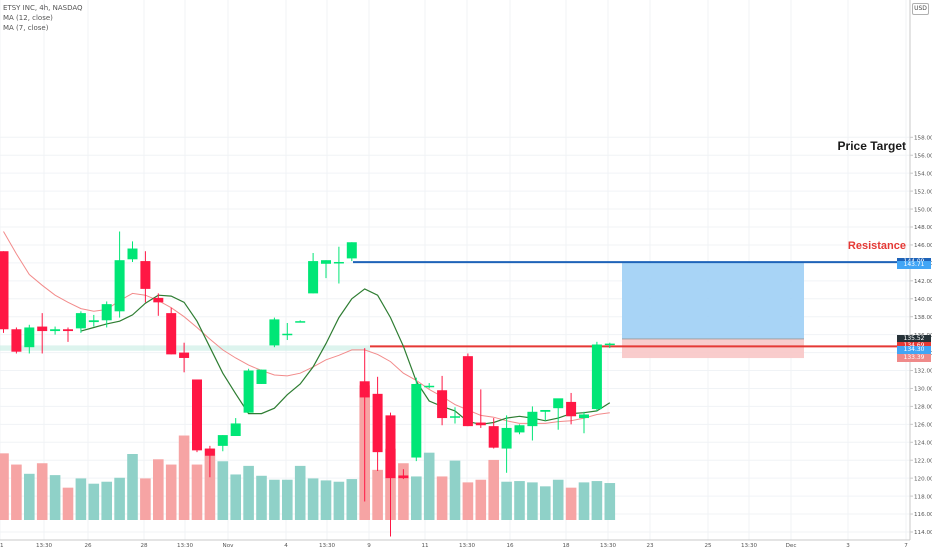 The width and height of the screenshot is (932, 550). I want to click on x-tick-label: 26, so click(88, 546).